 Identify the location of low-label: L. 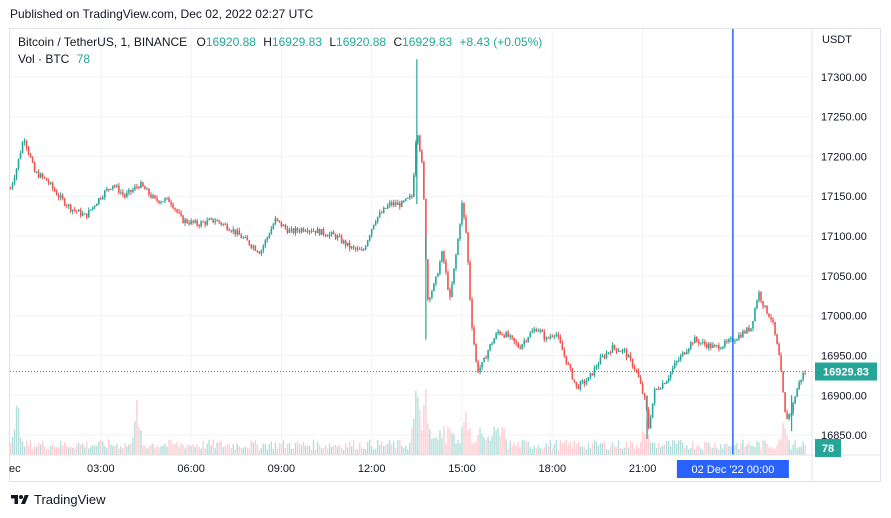
(333, 42).